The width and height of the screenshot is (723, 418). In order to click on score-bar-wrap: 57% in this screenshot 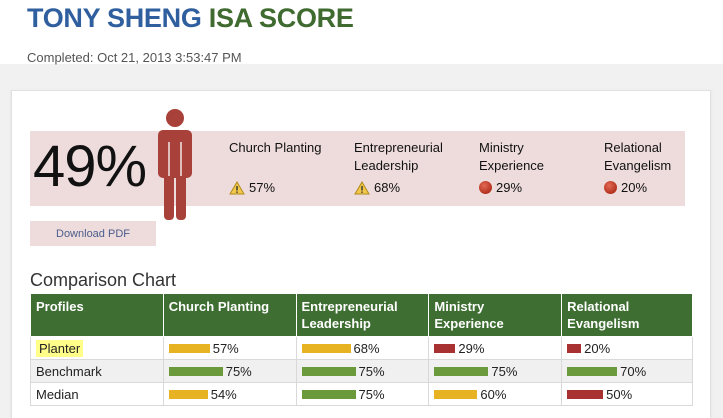, I will do `click(229, 348)`.